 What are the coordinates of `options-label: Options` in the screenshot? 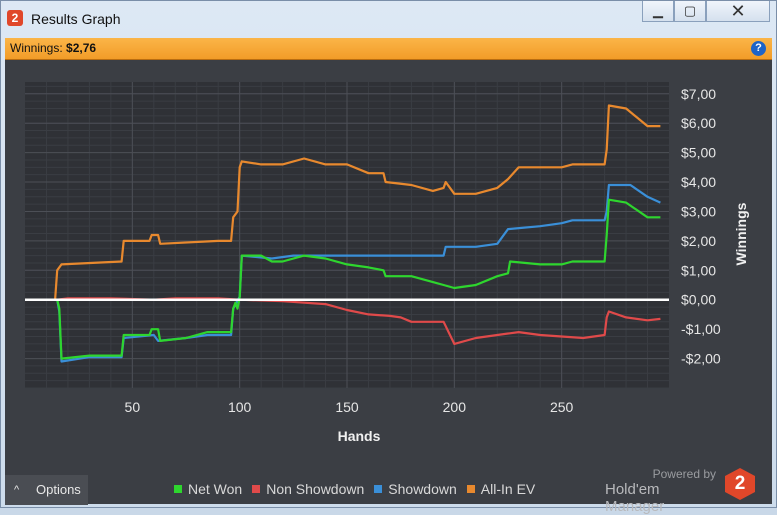 It's located at (58, 489).